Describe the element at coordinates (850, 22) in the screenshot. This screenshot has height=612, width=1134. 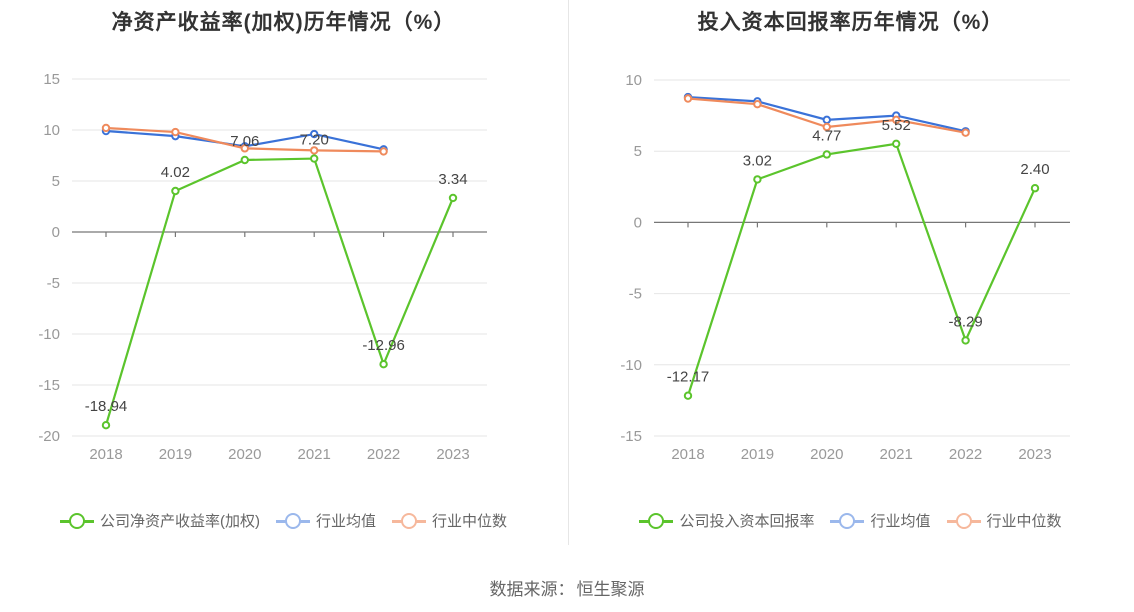
I see `chart-title: 投入资本回报率历年情况（%）` at that location.